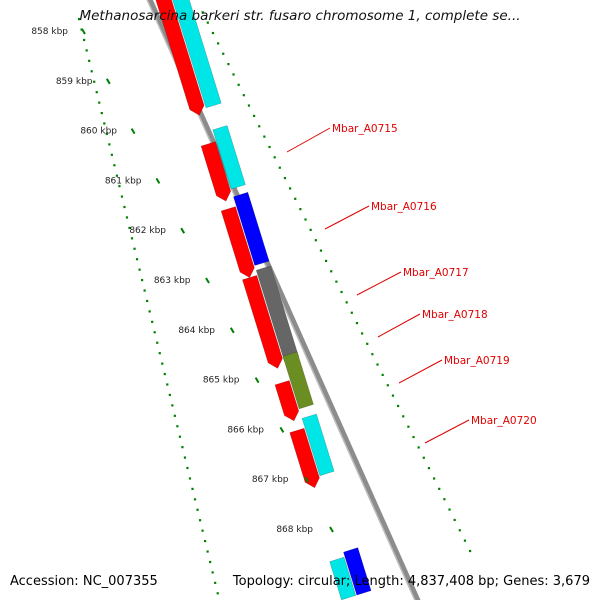  What do you see at coordinates (49, 32) in the screenshot?
I see `ruler-tick-label: 858 kbp` at bounding box center [49, 32].